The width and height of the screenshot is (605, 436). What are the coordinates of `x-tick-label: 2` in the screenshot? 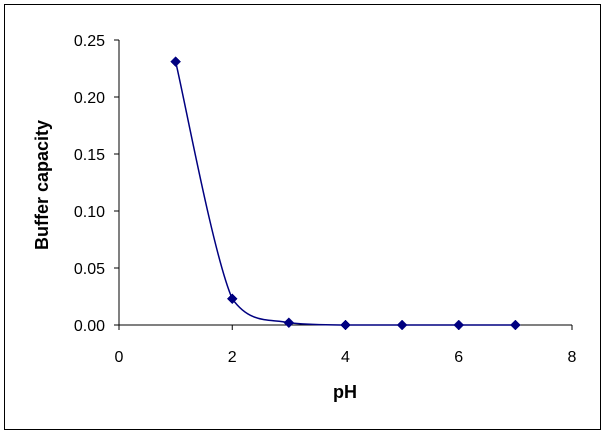 It's located at (232, 357).